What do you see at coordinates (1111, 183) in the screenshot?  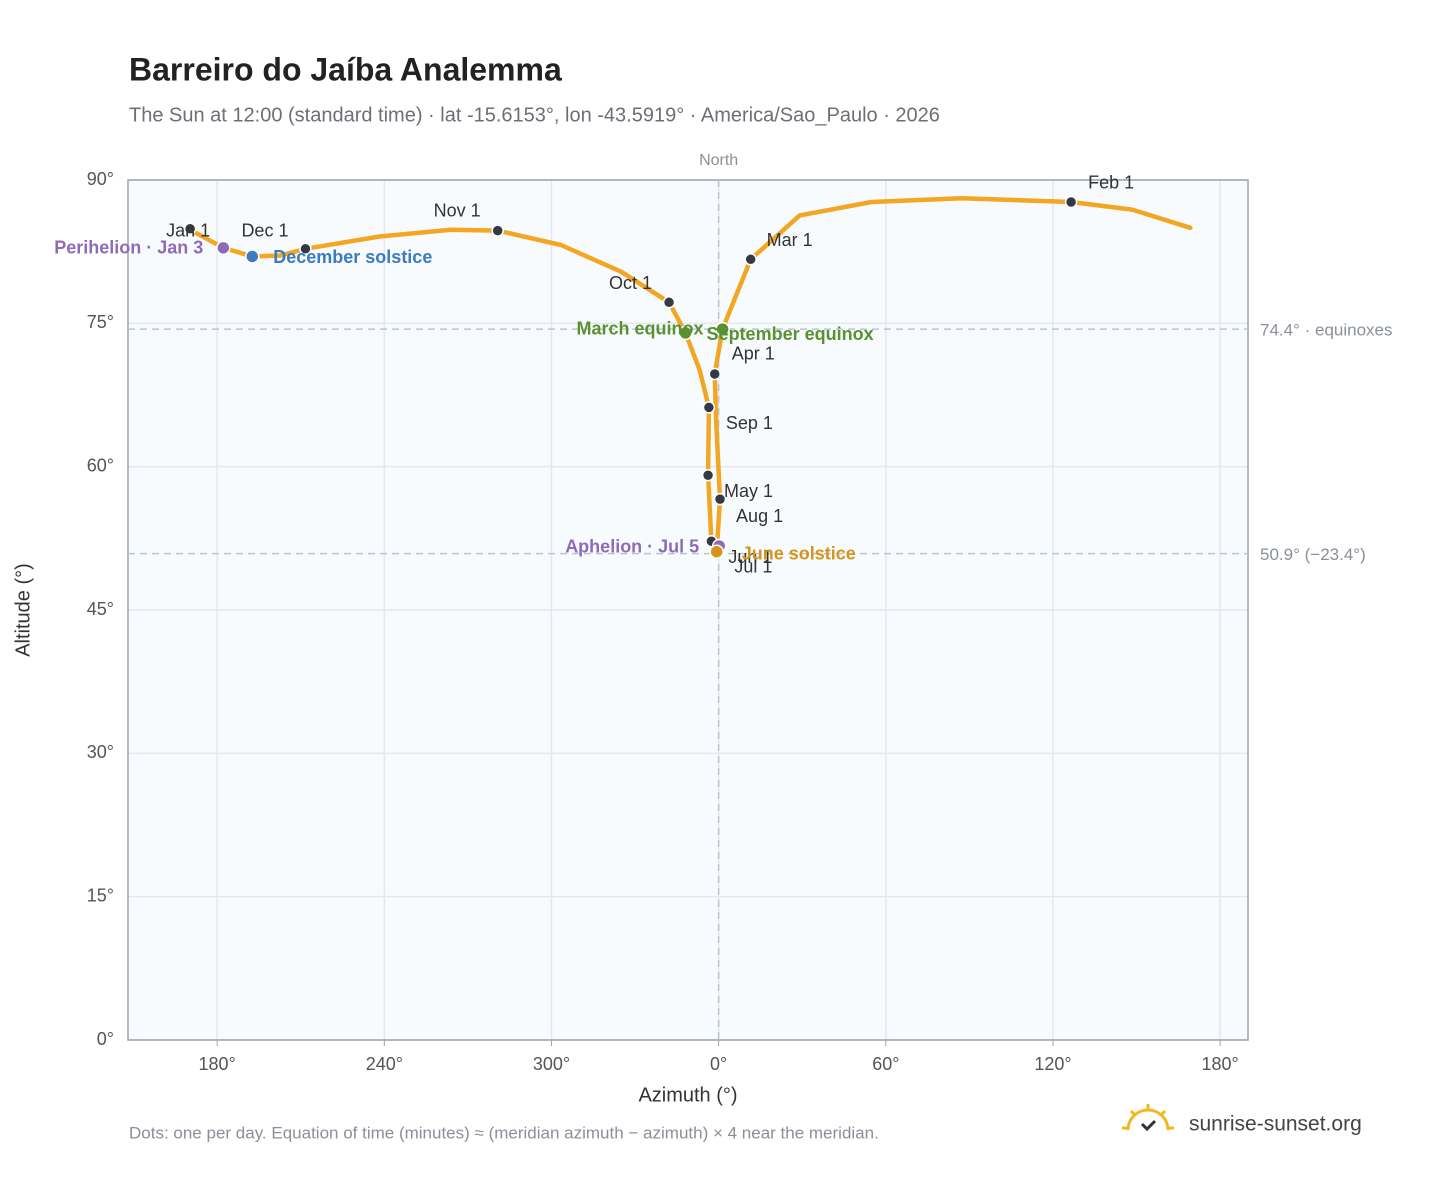 I see `month-label: Feb 1` at bounding box center [1111, 183].